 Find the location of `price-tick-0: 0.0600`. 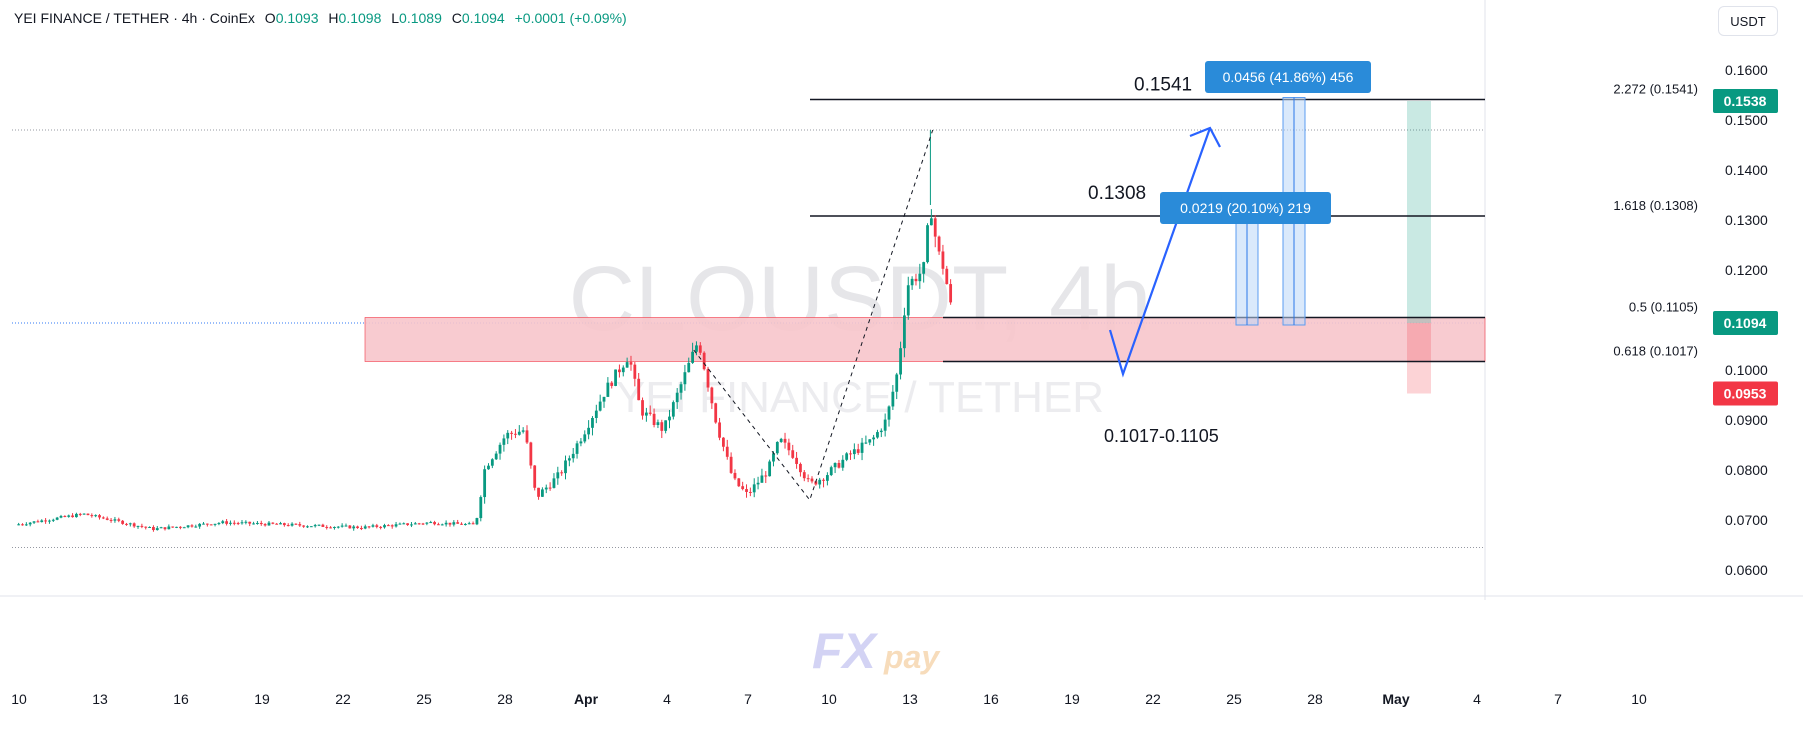

price-tick-0: 0.0600 is located at coordinates (1746, 570).